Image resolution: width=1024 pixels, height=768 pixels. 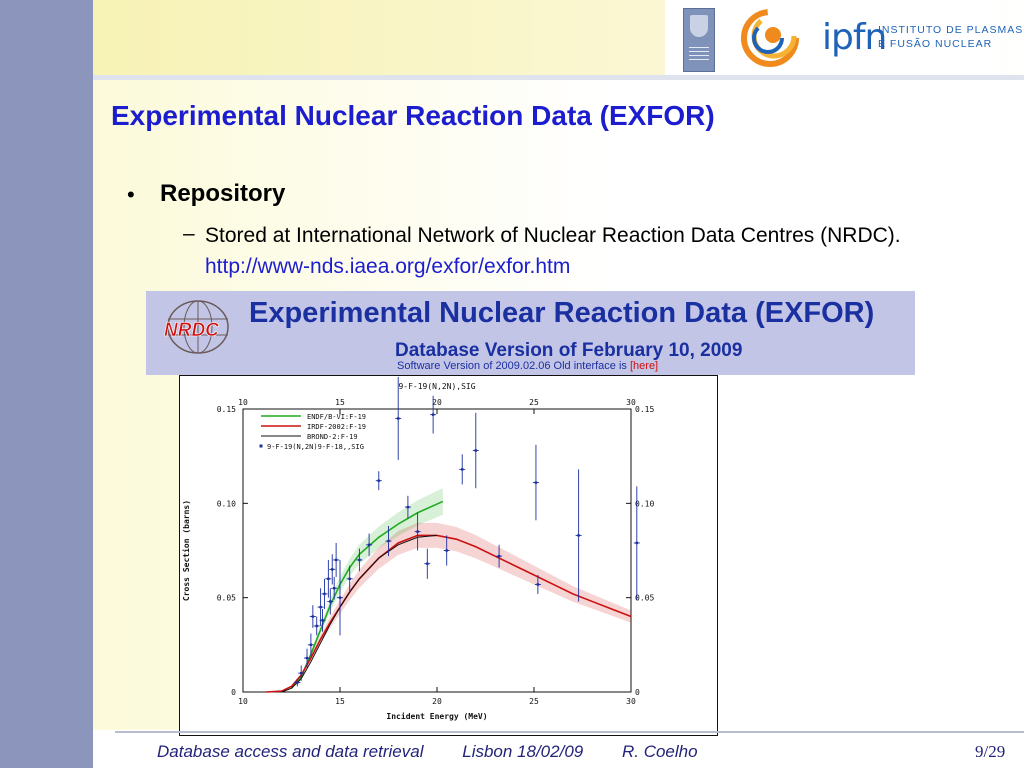 What do you see at coordinates (46, 384) in the screenshot?
I see `left-sidebar-bar` at bounding box center [46, 384].